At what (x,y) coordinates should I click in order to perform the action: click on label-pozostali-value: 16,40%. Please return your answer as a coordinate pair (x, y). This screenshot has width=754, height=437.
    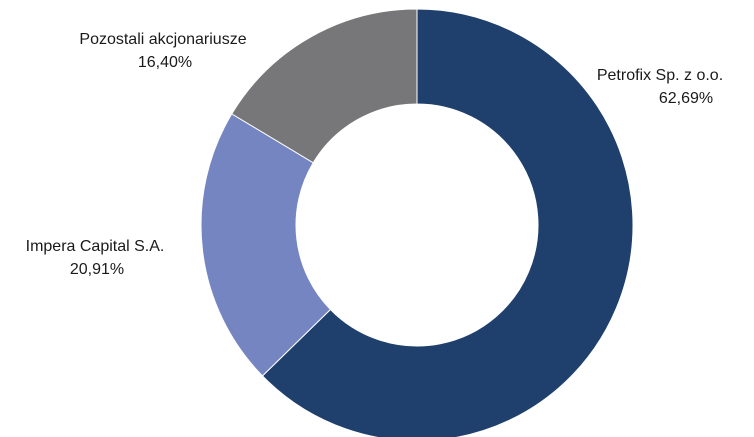
    Looking at the image, I should click on (165, 62).